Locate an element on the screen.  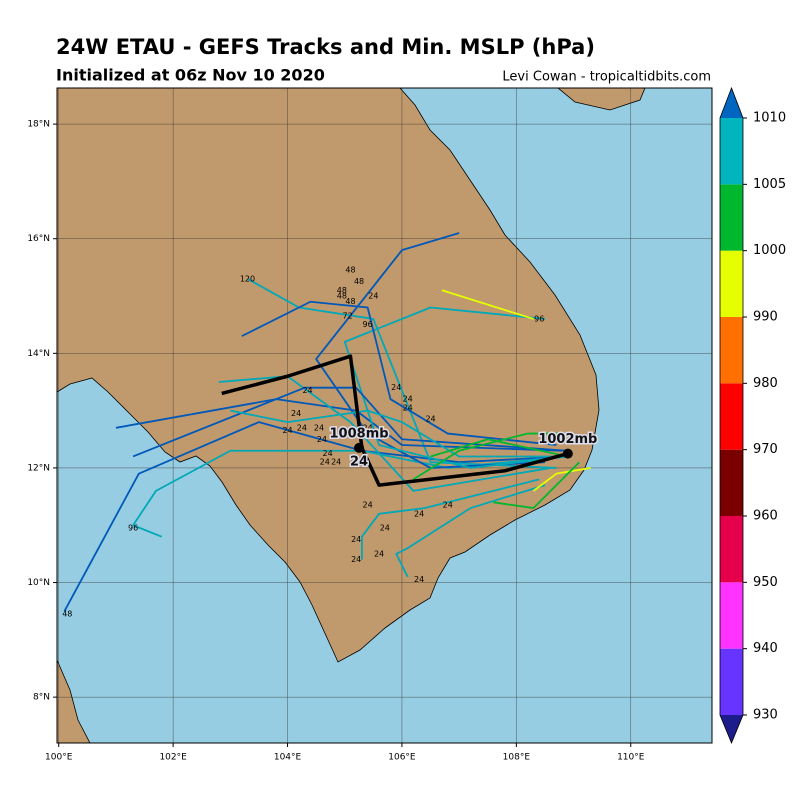
colorbar-tick-label: 960 is located at coordinates (765, 516).